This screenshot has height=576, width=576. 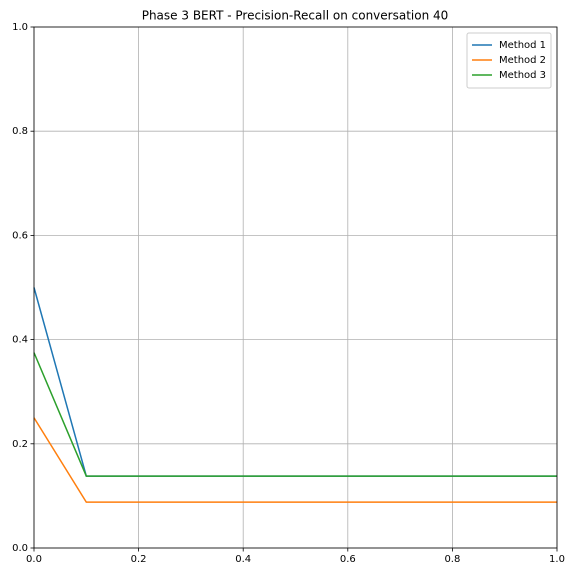 What do you see at coordinates (243, 559) in the screenshot?
I see `x-tick-label: 0.4` at bounding box center [243, 559].